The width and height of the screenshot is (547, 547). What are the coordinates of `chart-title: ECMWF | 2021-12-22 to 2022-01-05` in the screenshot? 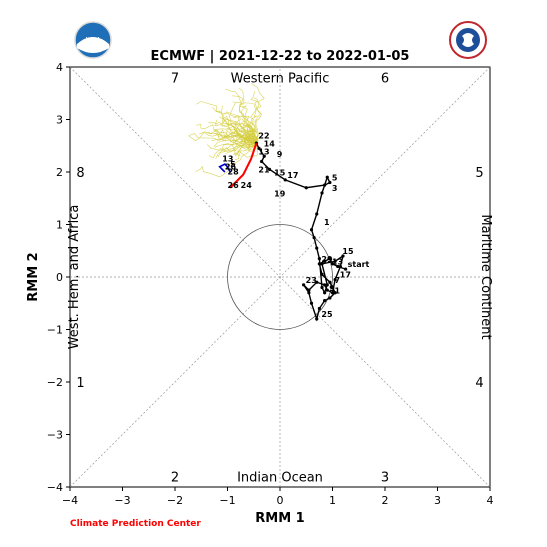 It's located at (280, 56).